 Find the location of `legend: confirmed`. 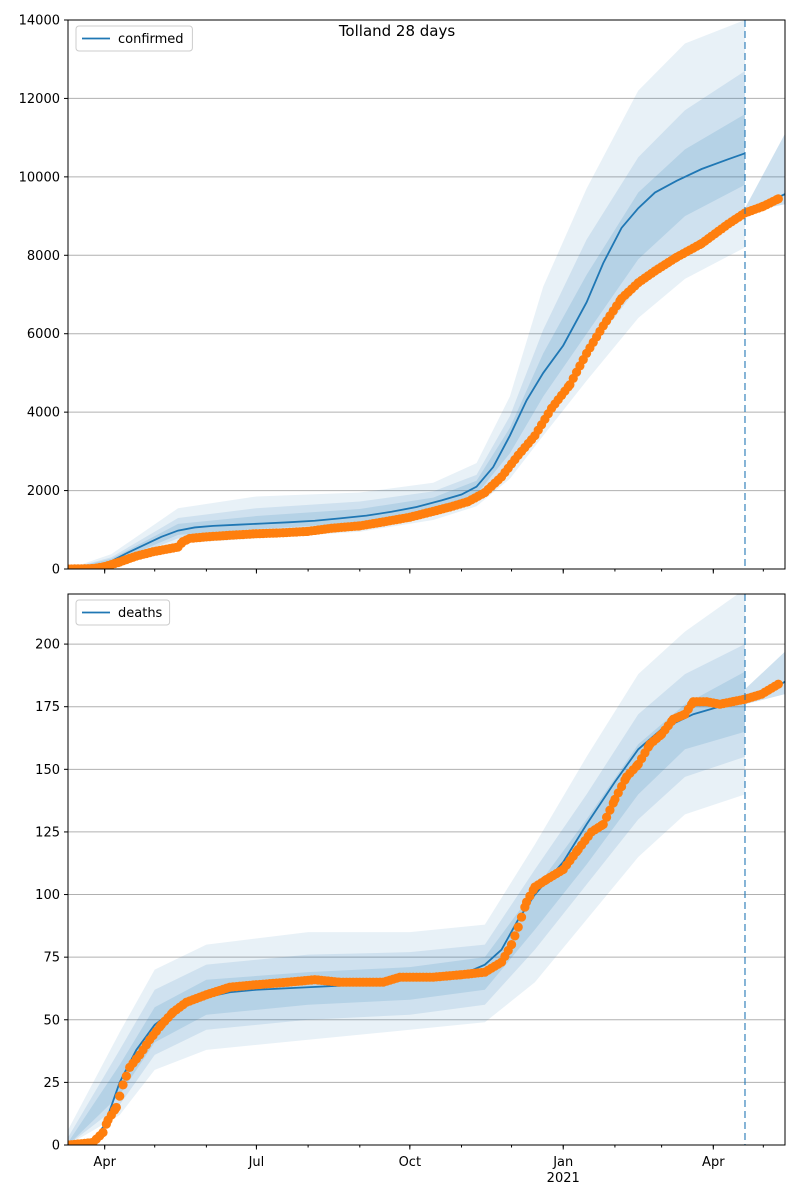

legend: confirmed is located at coordinates (134, 38).